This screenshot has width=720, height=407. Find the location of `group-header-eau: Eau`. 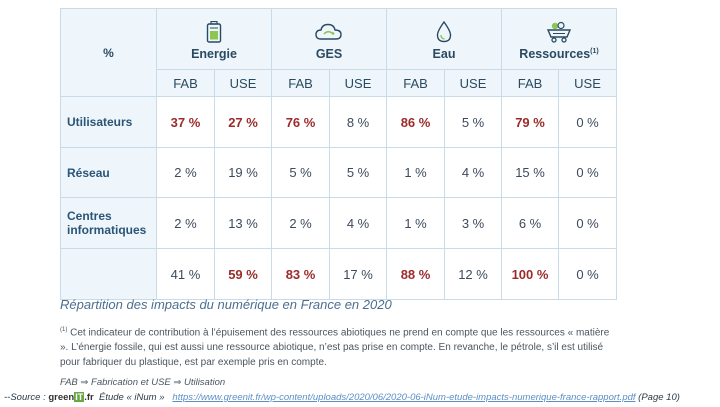

group-header-eau: Eau is located at coordinates (444, 39).